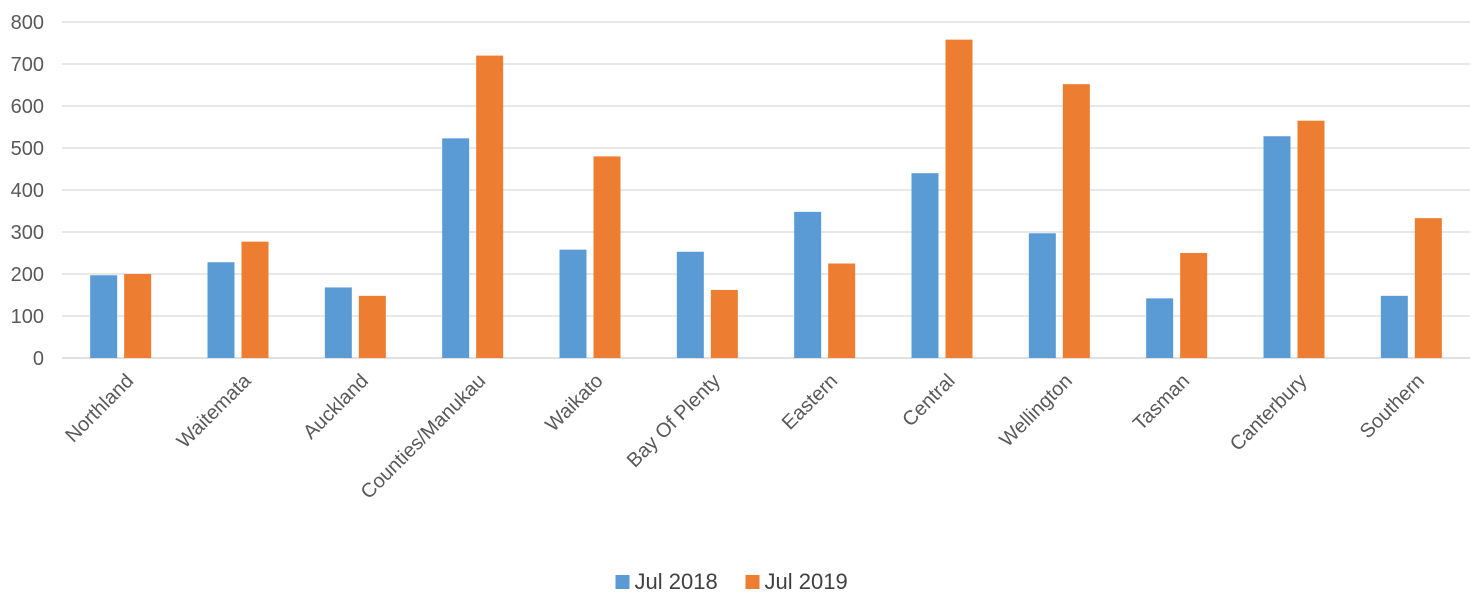 The height and width of the screenshot is (610, 1479). Describe the element at coordinates (676, 581) in the screenshot. I see `legend-label: Jul 2018` at that location.